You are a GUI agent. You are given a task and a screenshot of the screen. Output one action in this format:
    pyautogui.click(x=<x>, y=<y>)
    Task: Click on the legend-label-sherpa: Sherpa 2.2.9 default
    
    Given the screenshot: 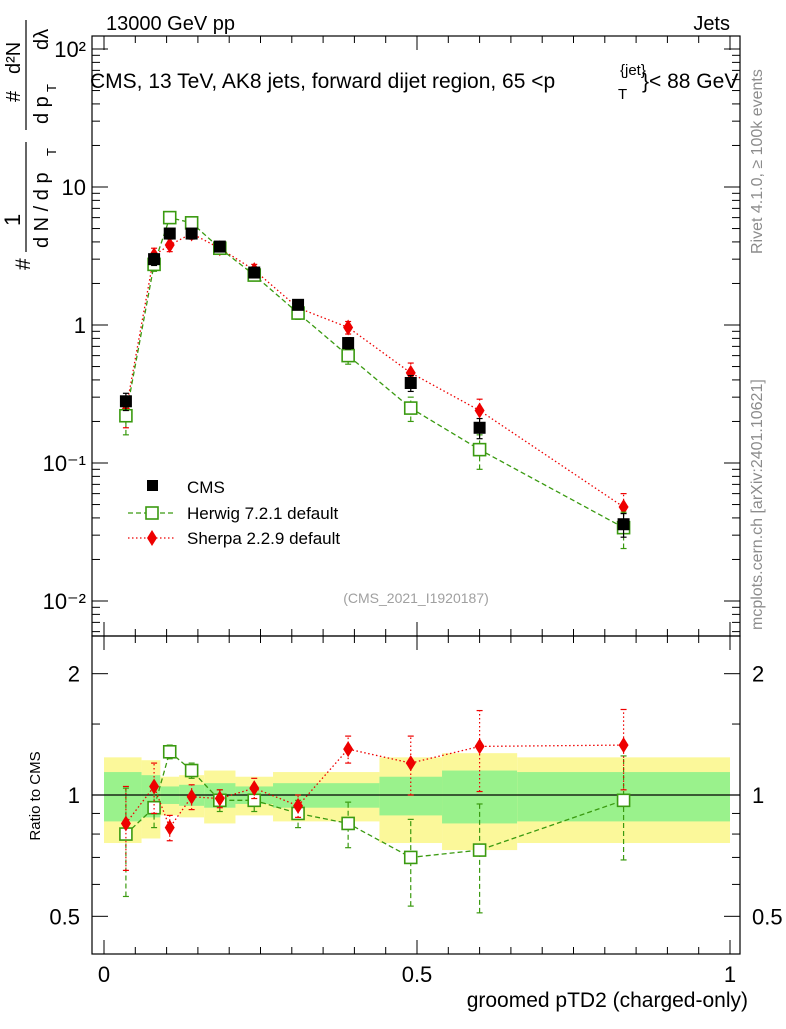 What is the action you would take?
    pyautogui.click(x=263, y=538)
    